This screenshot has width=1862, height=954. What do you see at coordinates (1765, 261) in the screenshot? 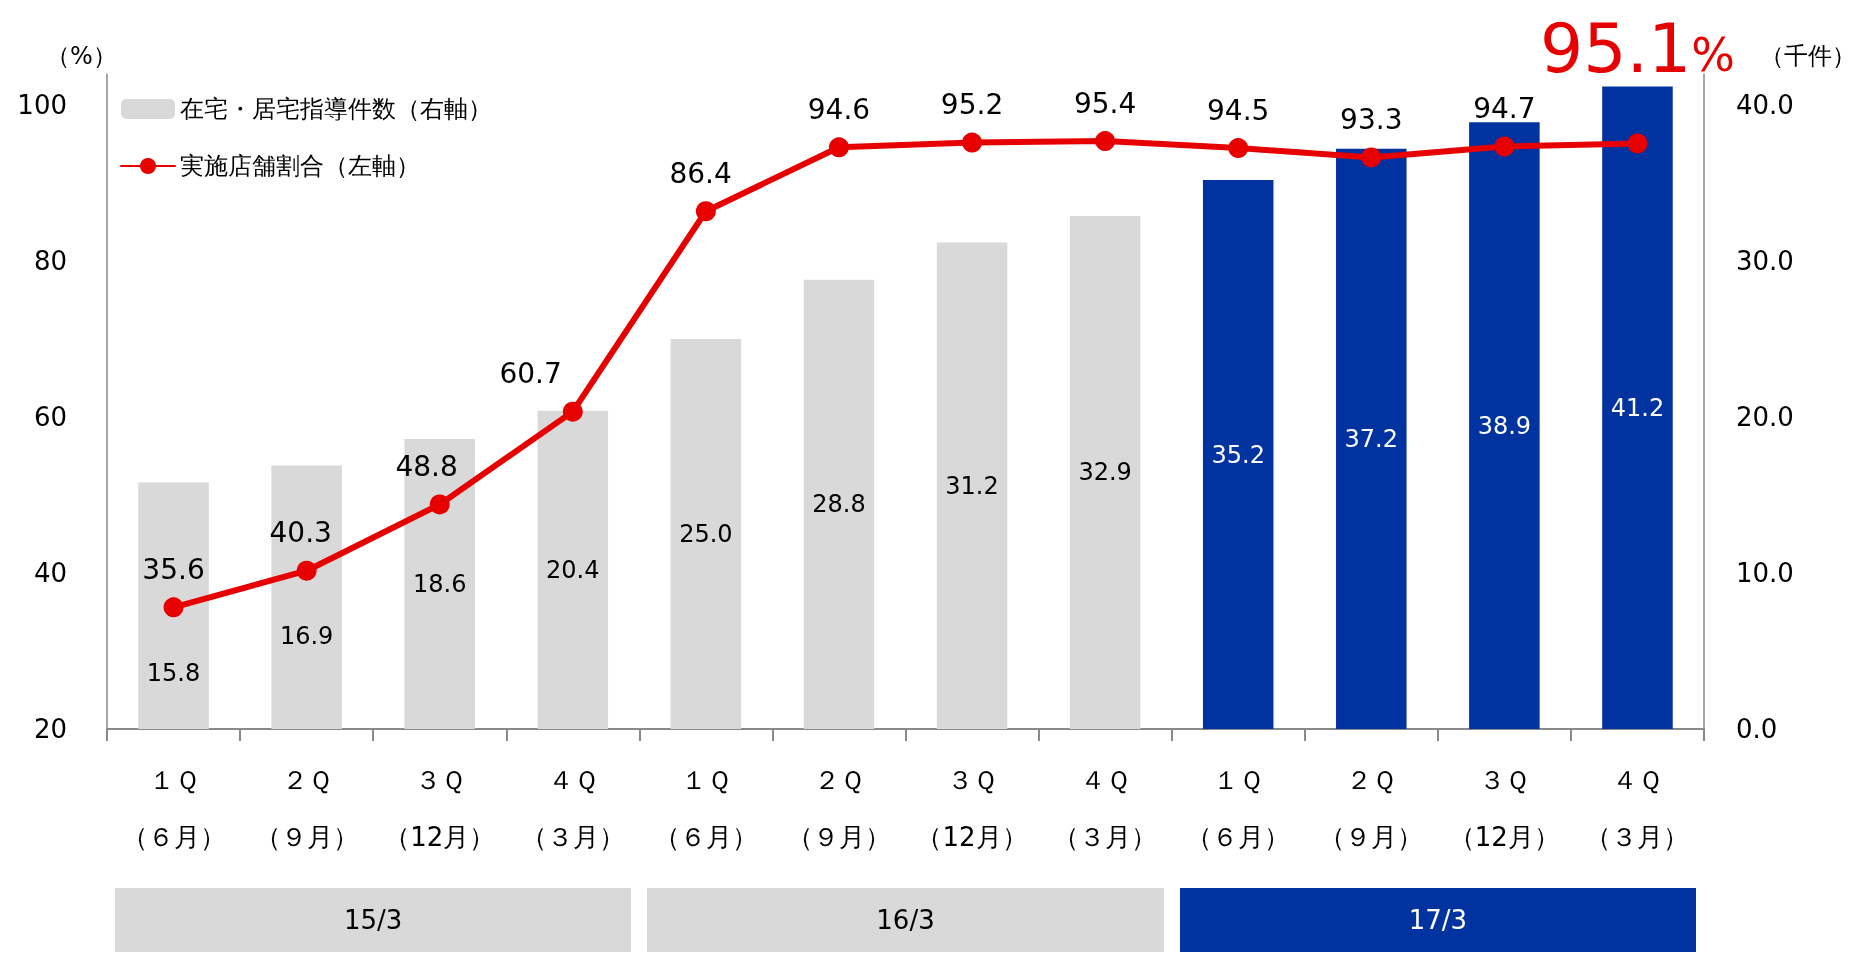
I see `y2-tick-label: 30.0` at bounding box center [1765, 261].